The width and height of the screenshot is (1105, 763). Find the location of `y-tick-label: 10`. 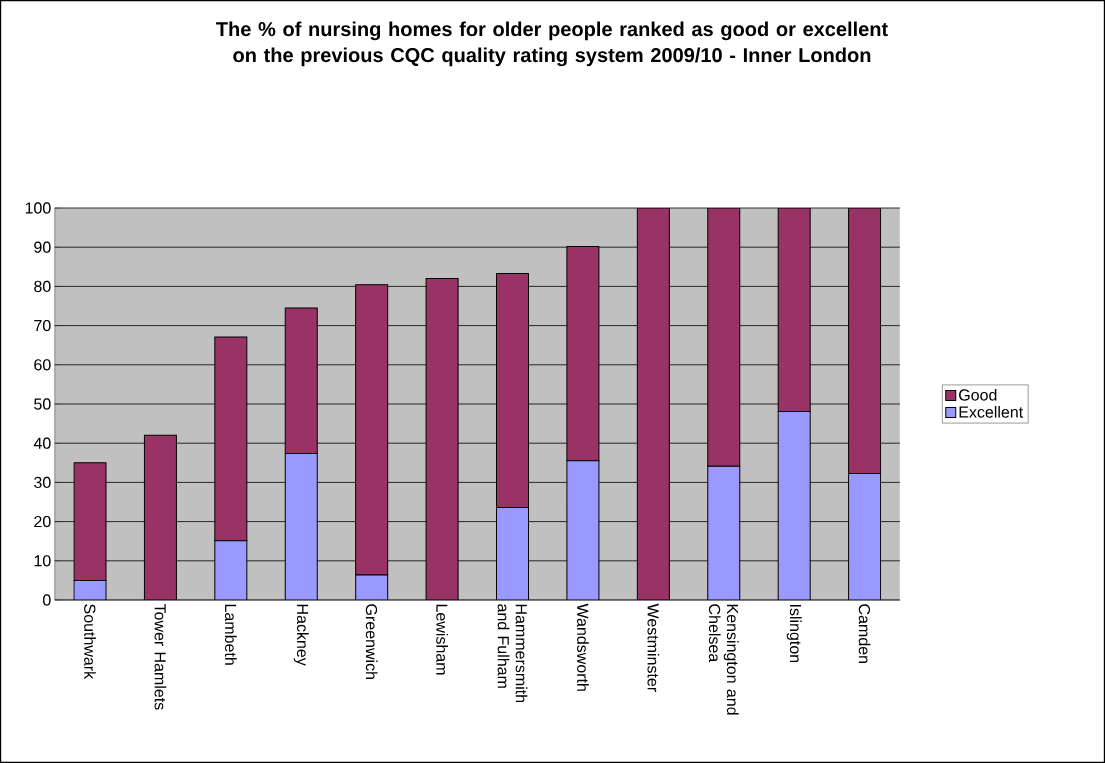

y-tick-label: 10 is located at coordinates (42, 561).